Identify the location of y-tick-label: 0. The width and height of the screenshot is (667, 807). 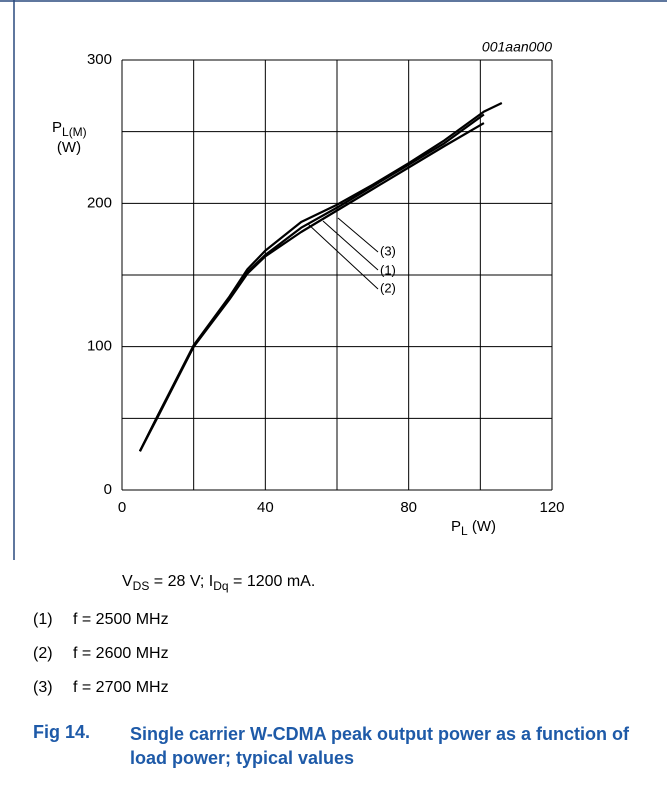
(108, 489).